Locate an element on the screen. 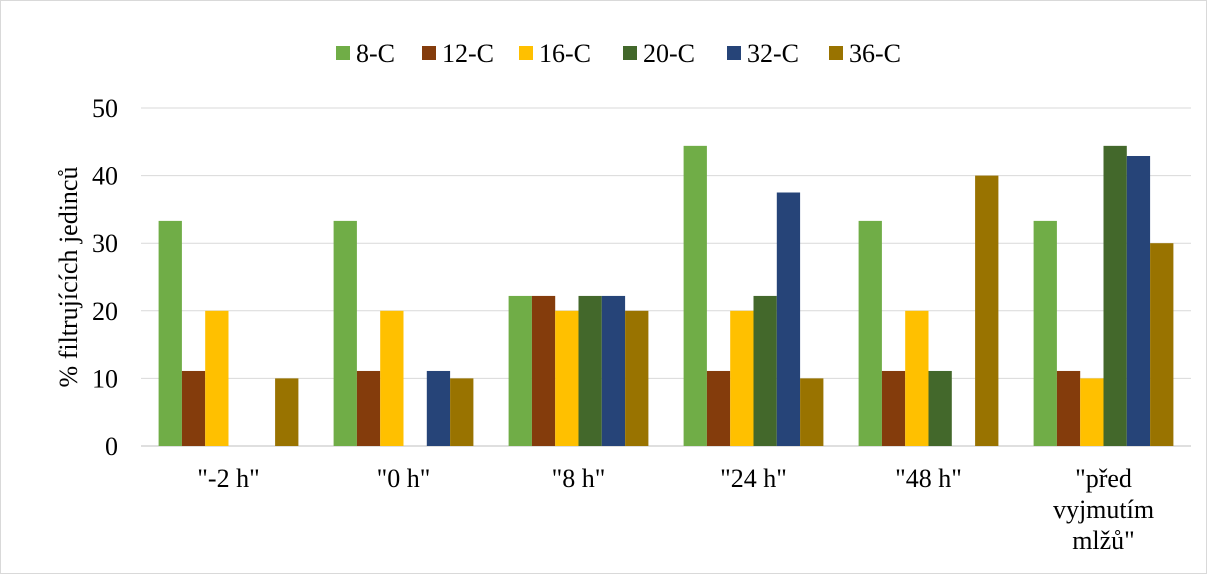  y-tick-label: 50 is located at coordinates (105, 108).